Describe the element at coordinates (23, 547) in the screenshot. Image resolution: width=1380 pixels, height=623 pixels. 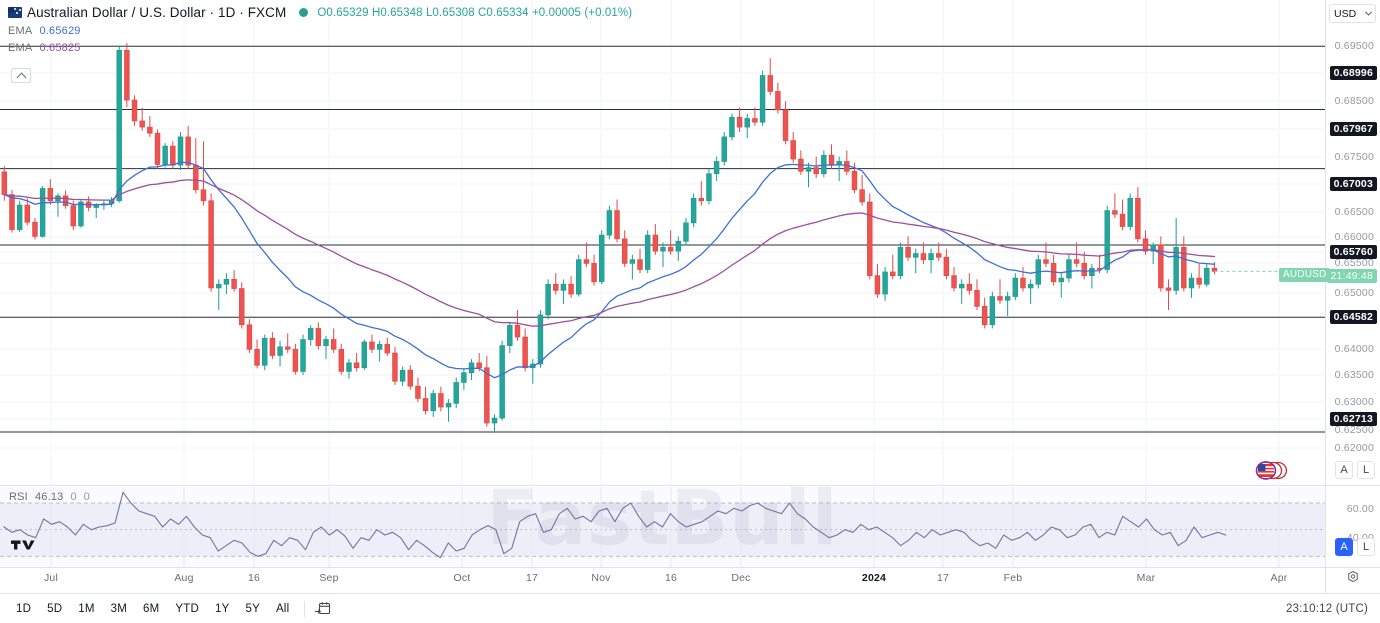
I see `tradingview-logo` at that location.